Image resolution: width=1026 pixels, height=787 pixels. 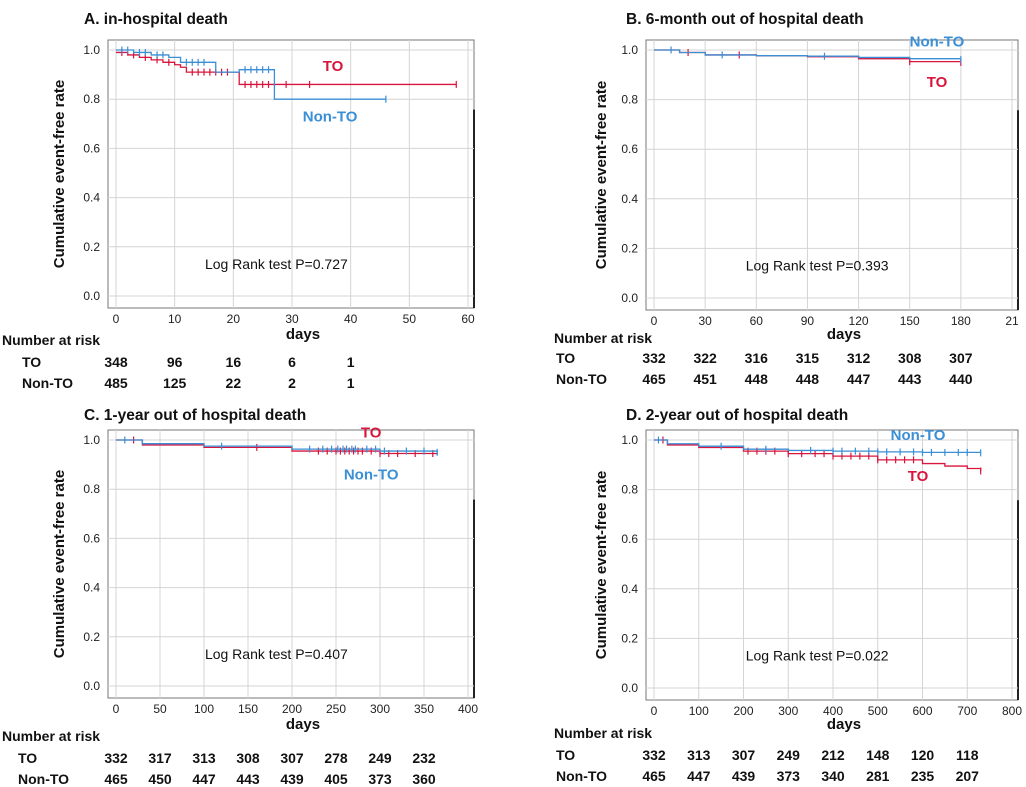 What do you see at coordinates (248, 709) in the screenshot?
I see `x-tick-label: 150` at bounding box center [248, 709].